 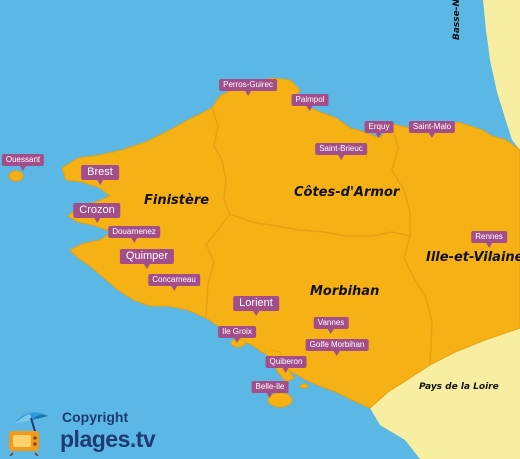 I want to click on city-marker-saint-malo: Saint-Malo, so click(x=432, y=129).